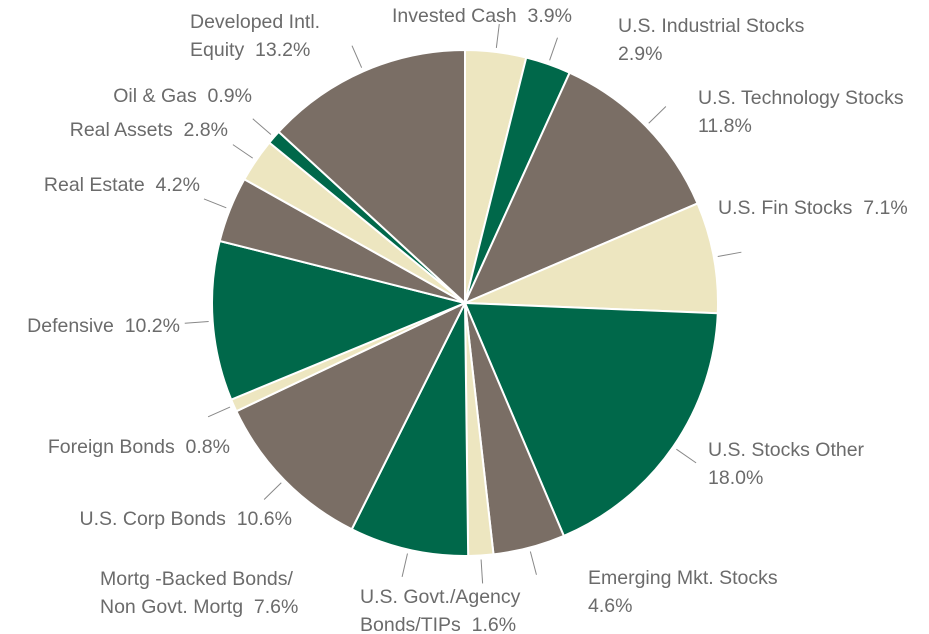  What do you see at coordinates (683, 592) in the screenshot?
I see `slice-label: Emerging Mkt. Stocks 4.6%` at bounding box center [683, 592].